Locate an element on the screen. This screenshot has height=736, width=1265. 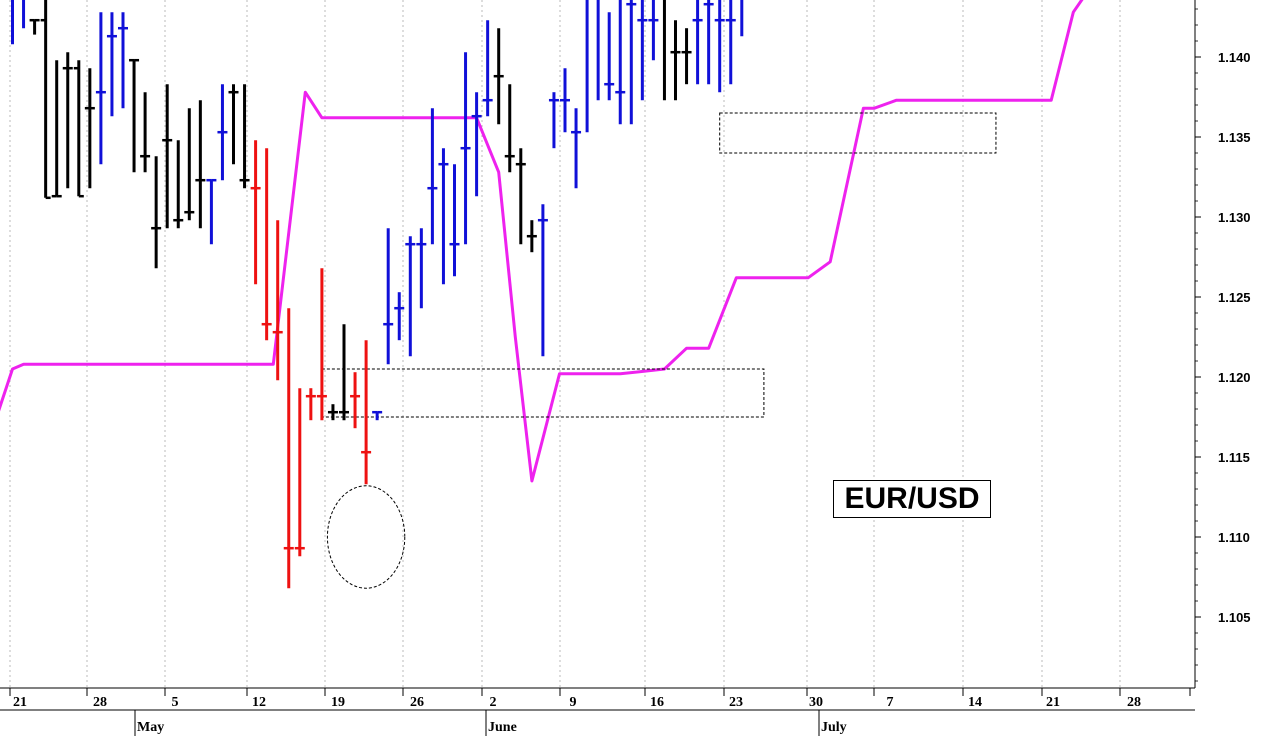
y-tick-label: 1.125 is located at coordinates (1234, 297).